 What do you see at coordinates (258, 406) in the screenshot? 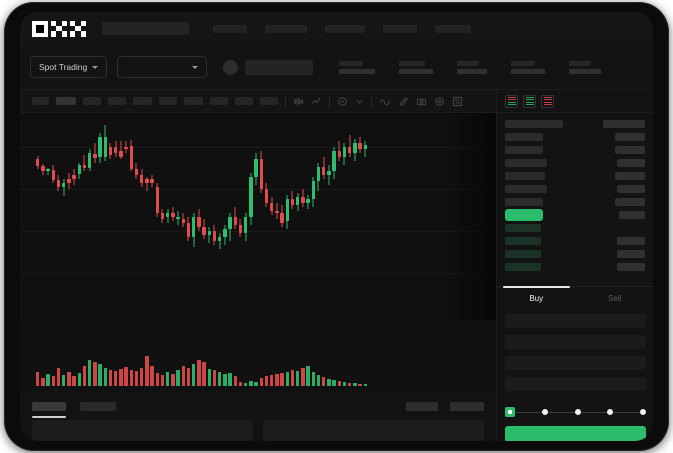
I see `orders-tab-bar` at bounding box center [258, 406].